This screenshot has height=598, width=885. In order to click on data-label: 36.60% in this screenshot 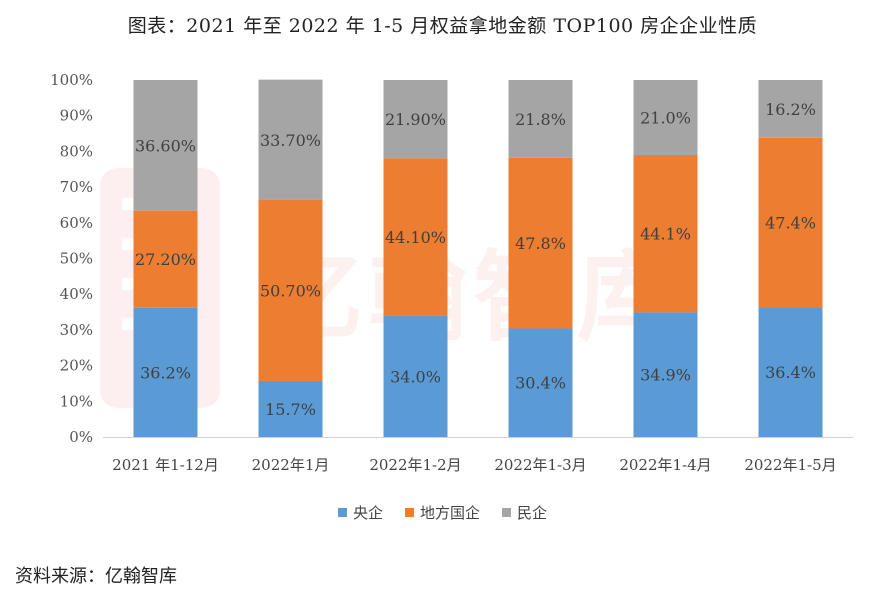, I will do `click(165, 145)`.